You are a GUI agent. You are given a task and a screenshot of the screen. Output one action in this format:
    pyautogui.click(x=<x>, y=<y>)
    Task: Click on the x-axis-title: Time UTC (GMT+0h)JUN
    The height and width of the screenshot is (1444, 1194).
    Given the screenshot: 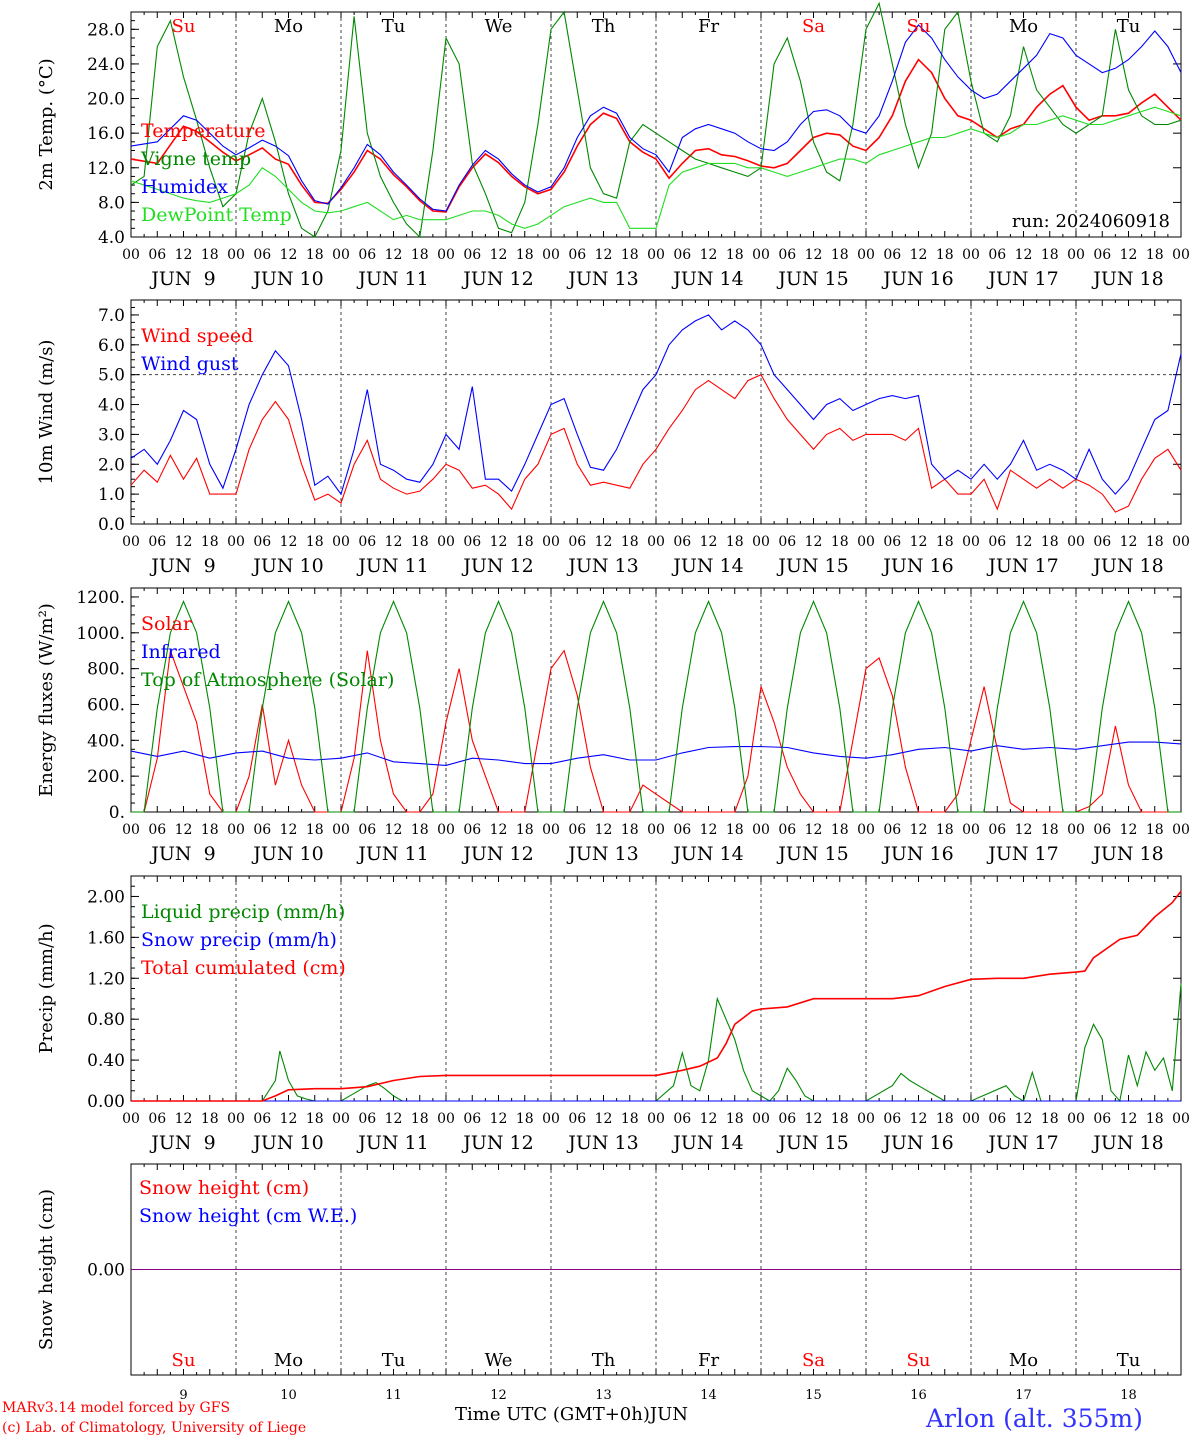 What is the action you would take?
    pyautogui.click(x=571, y=1414)
    